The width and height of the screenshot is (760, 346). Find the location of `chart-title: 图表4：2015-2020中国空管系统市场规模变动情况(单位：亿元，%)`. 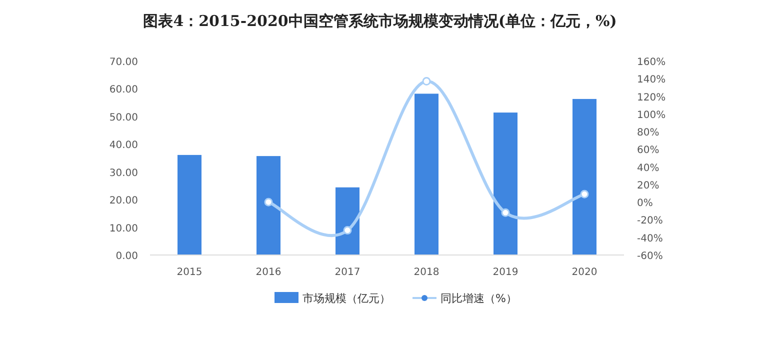

chart-title: 图表4：2015-2020中国空管系统市场规模变动情况(单位：亿元，%) is located at coordinates (380, 21).